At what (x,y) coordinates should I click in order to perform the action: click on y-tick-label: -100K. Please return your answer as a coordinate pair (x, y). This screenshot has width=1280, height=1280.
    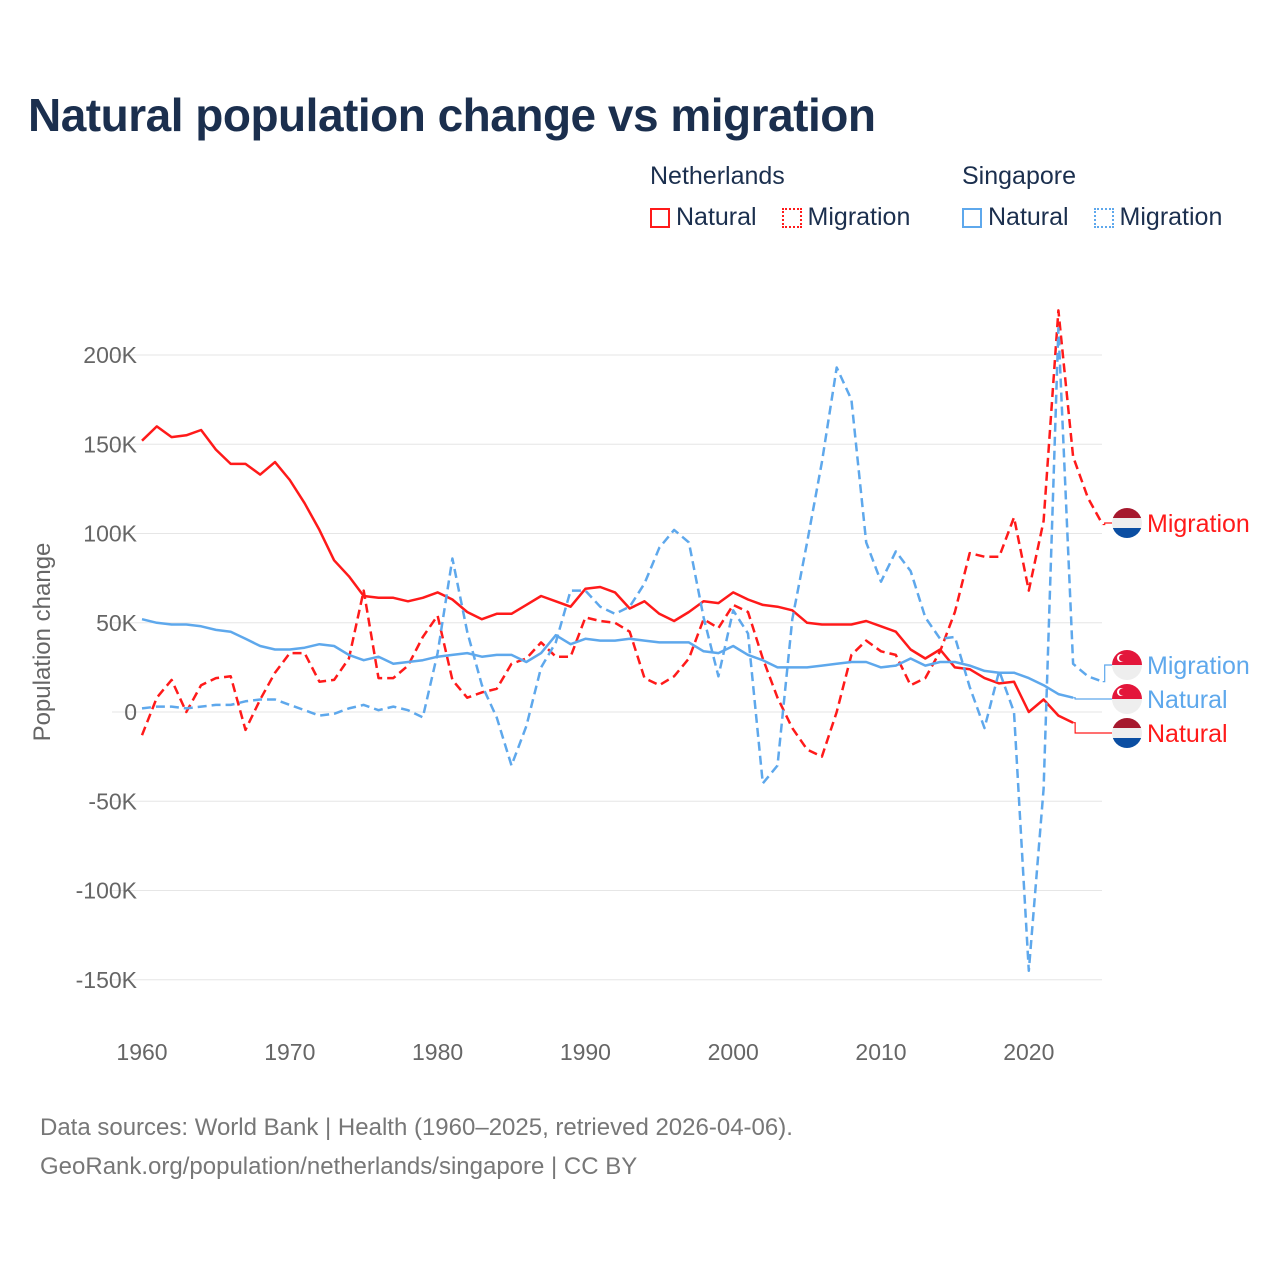
    Looking at the image, I should click on (107, 891).